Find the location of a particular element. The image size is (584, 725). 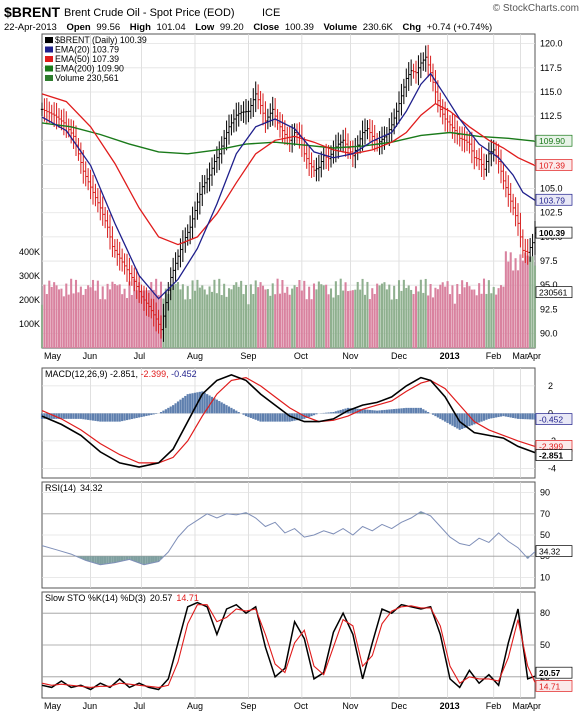

low-label: Low is located at coordinates (205, 27).